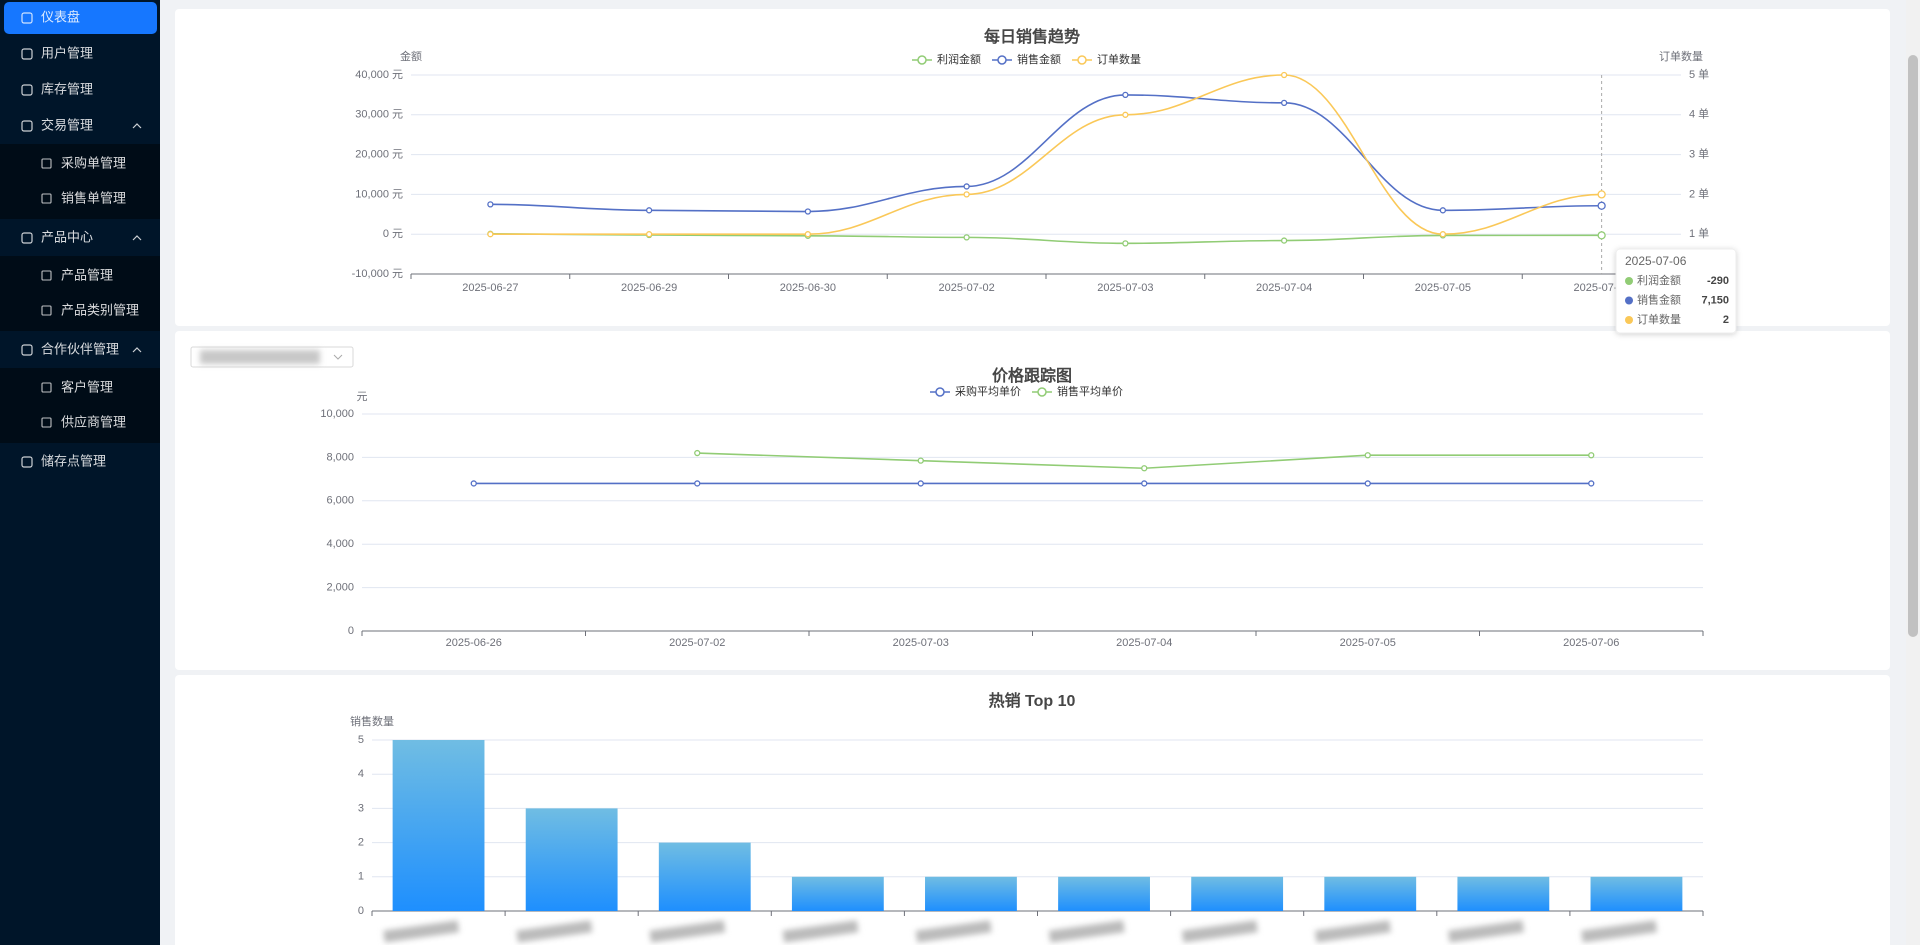  Describe the element at coordinates (67, 52) in the screenshot. I see `menu-item: 用户管理` at that location.